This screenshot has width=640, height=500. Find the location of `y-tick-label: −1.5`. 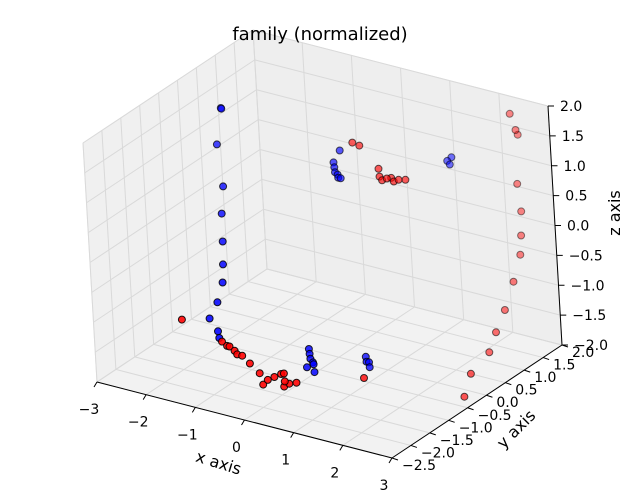

y-tick-label: −1.5 is located at coordinates (457, 441).